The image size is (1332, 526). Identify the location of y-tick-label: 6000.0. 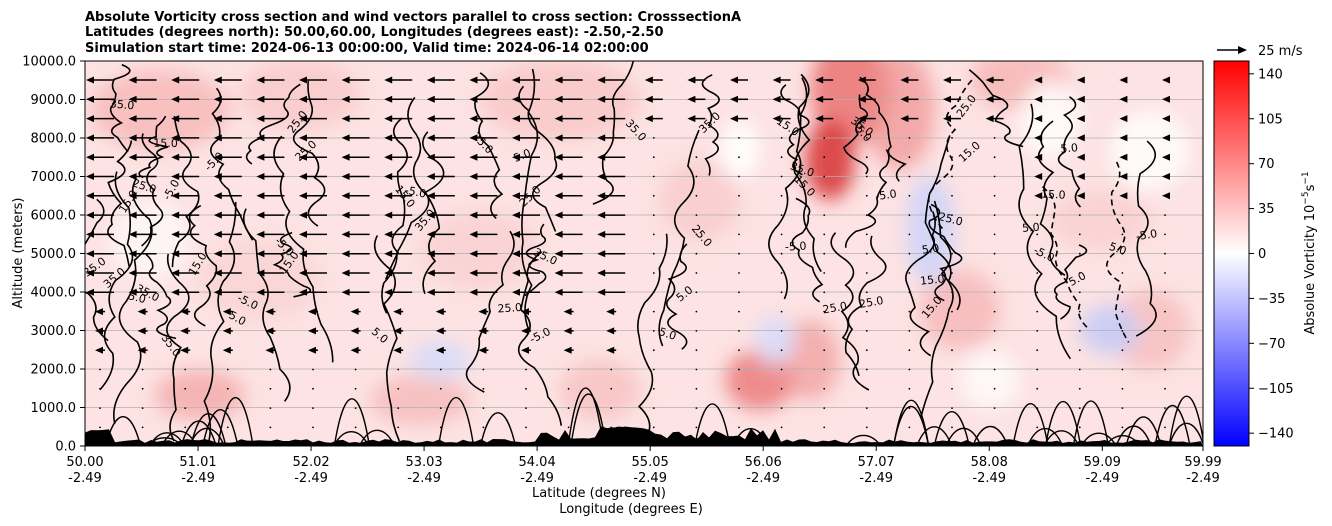
(54, 216).